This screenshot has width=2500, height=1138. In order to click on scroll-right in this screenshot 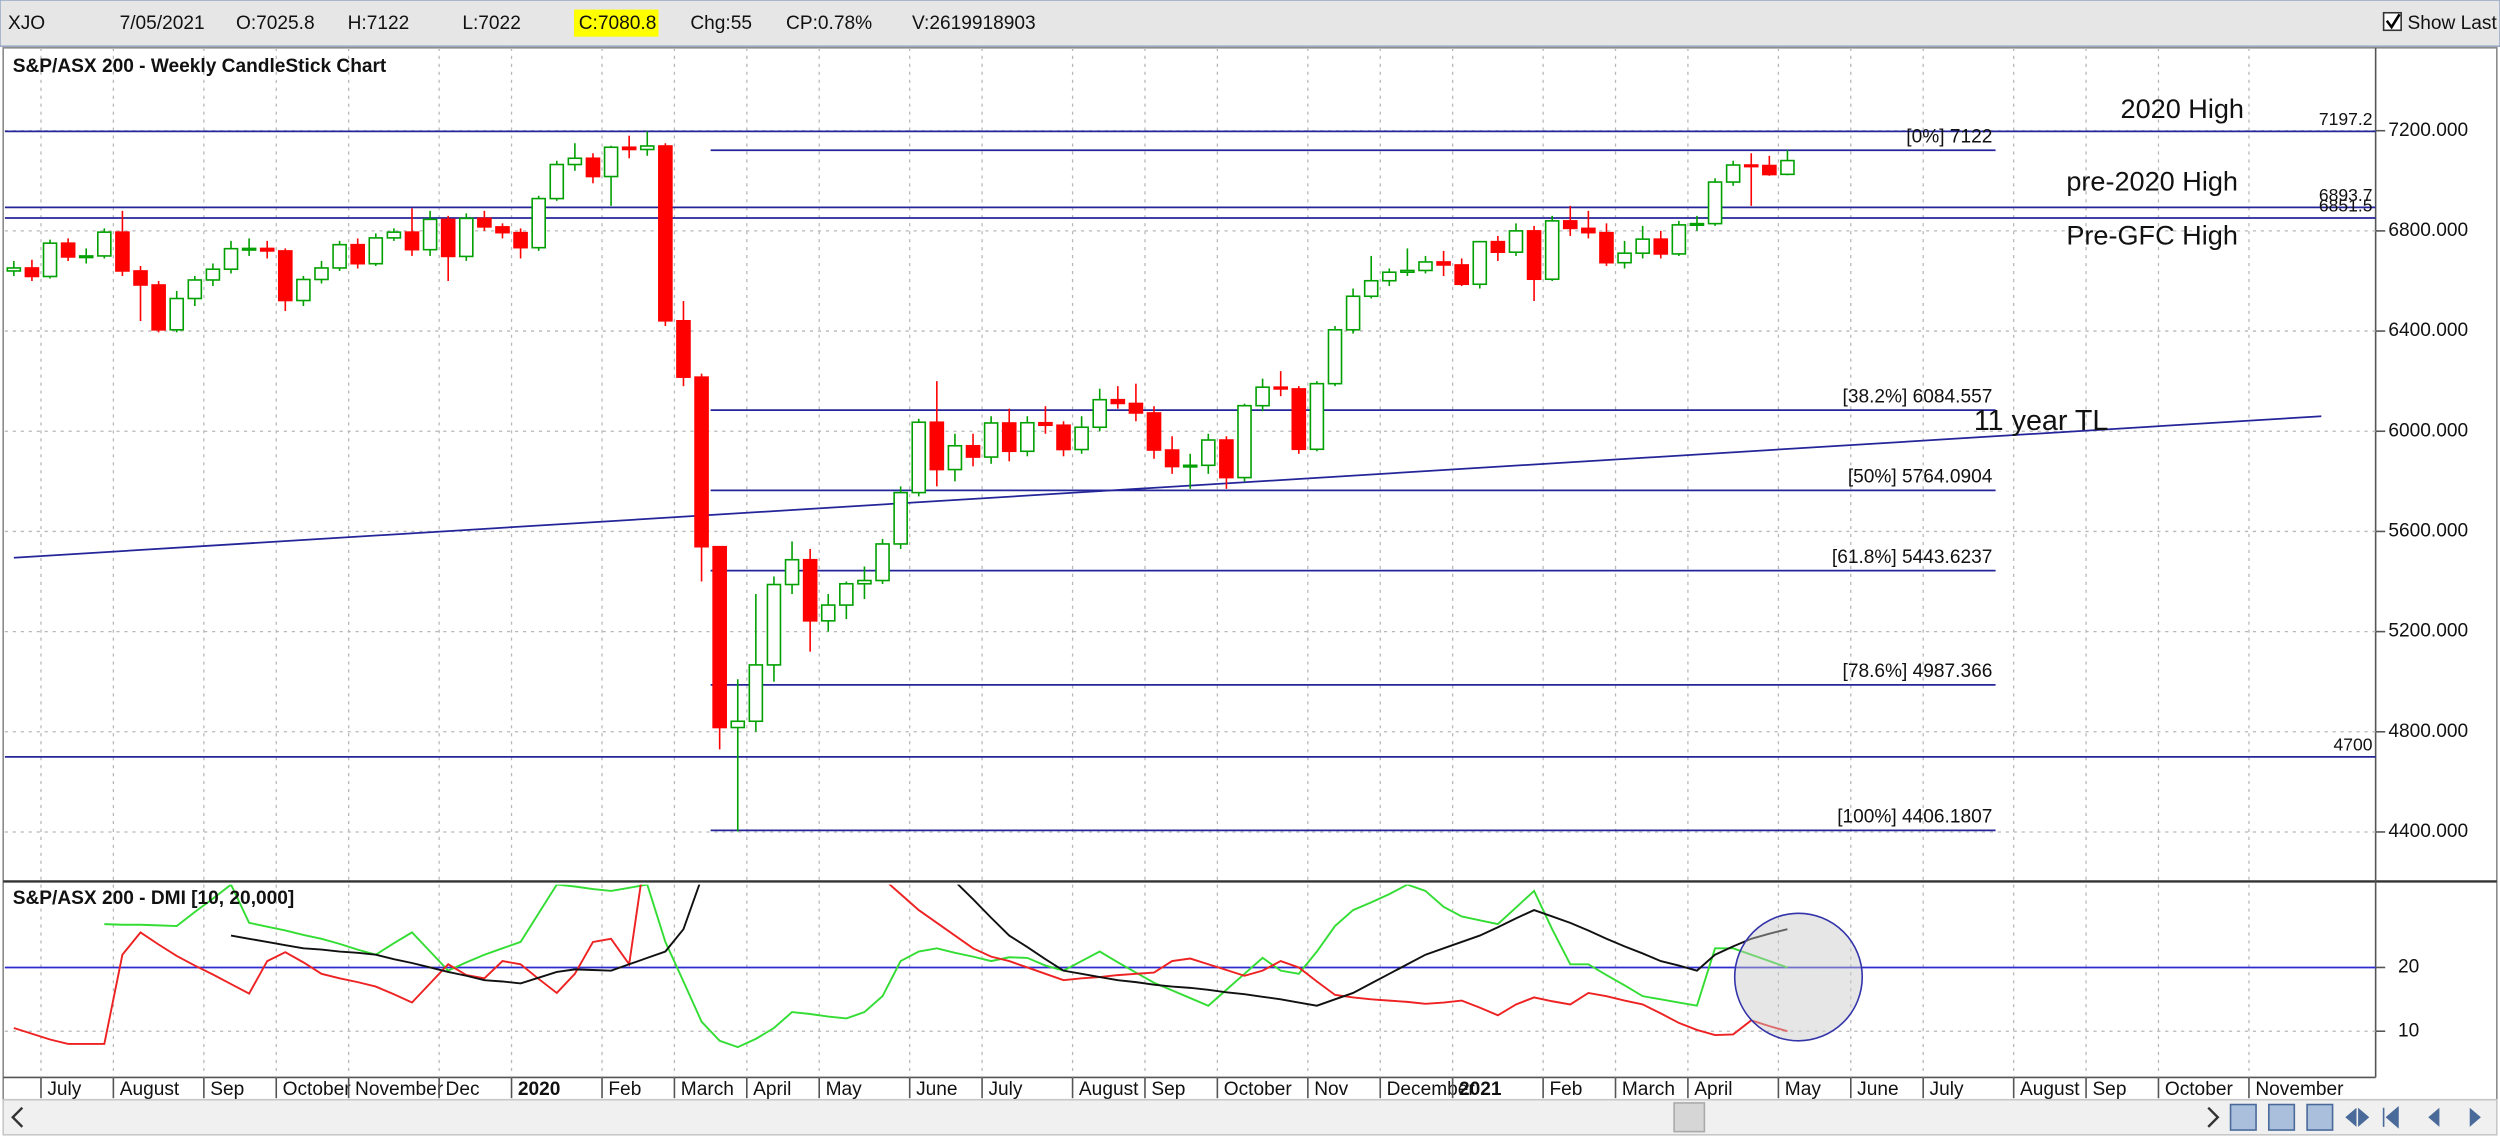, I will do `click(2213, 1117)`.